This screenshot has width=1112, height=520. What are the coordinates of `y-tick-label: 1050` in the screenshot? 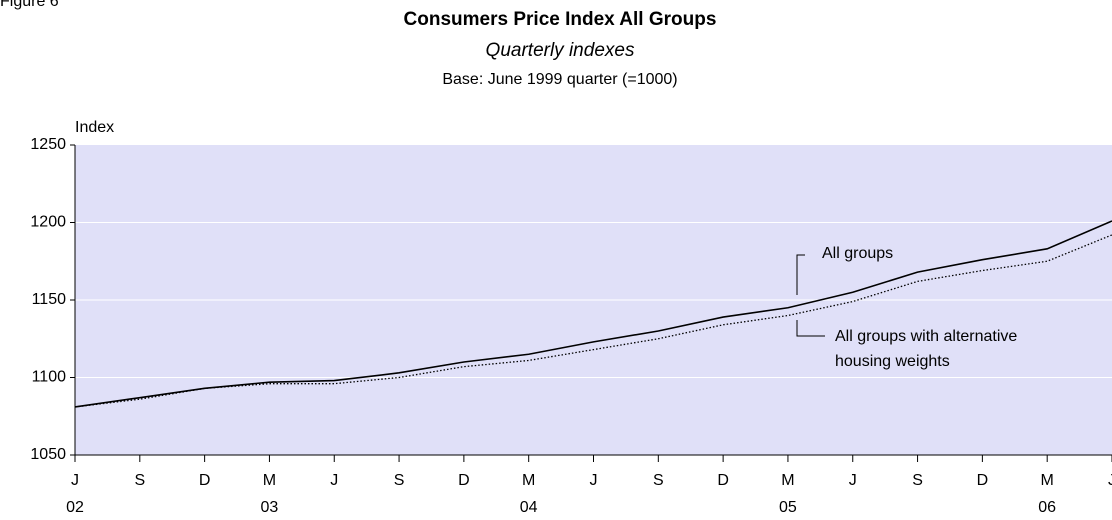 It's located at (48, 454).